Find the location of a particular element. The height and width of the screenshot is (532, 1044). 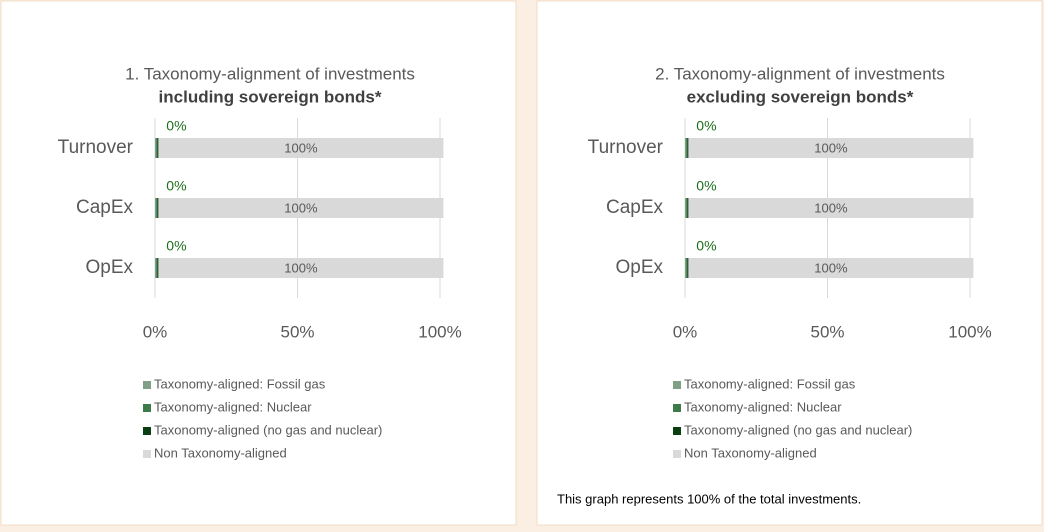

chart-title: 1. Taxonomy-alignment of investments is located at coordinates (270, 73).